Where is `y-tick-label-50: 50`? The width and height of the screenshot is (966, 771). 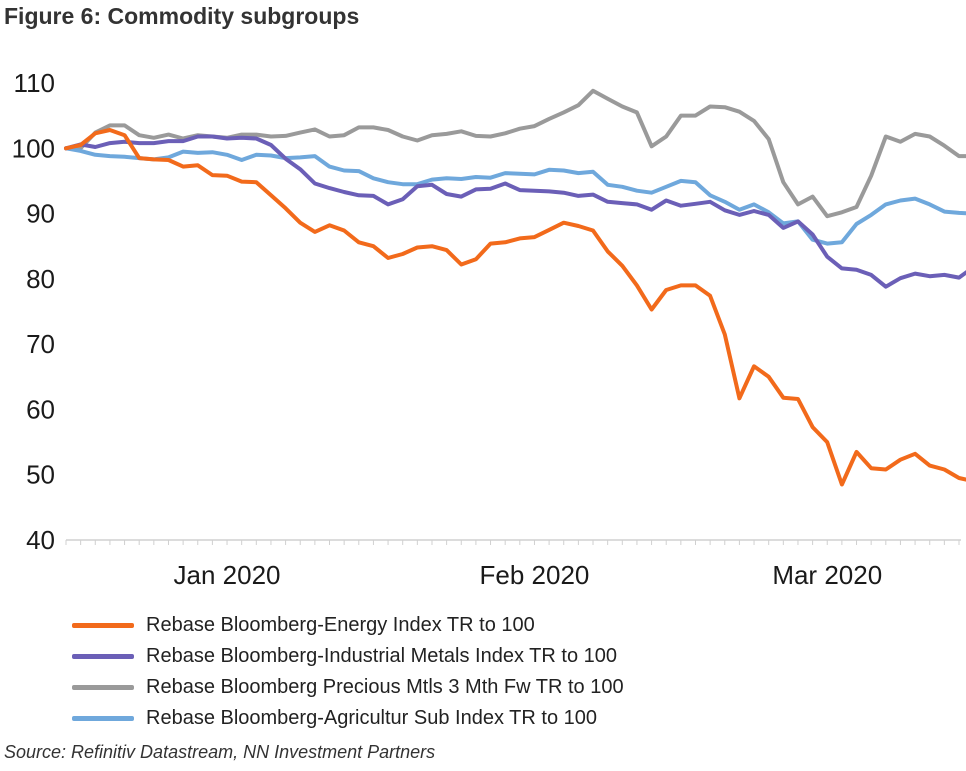 y-tick-label-50: 50 is located at coordinates (40, 475).